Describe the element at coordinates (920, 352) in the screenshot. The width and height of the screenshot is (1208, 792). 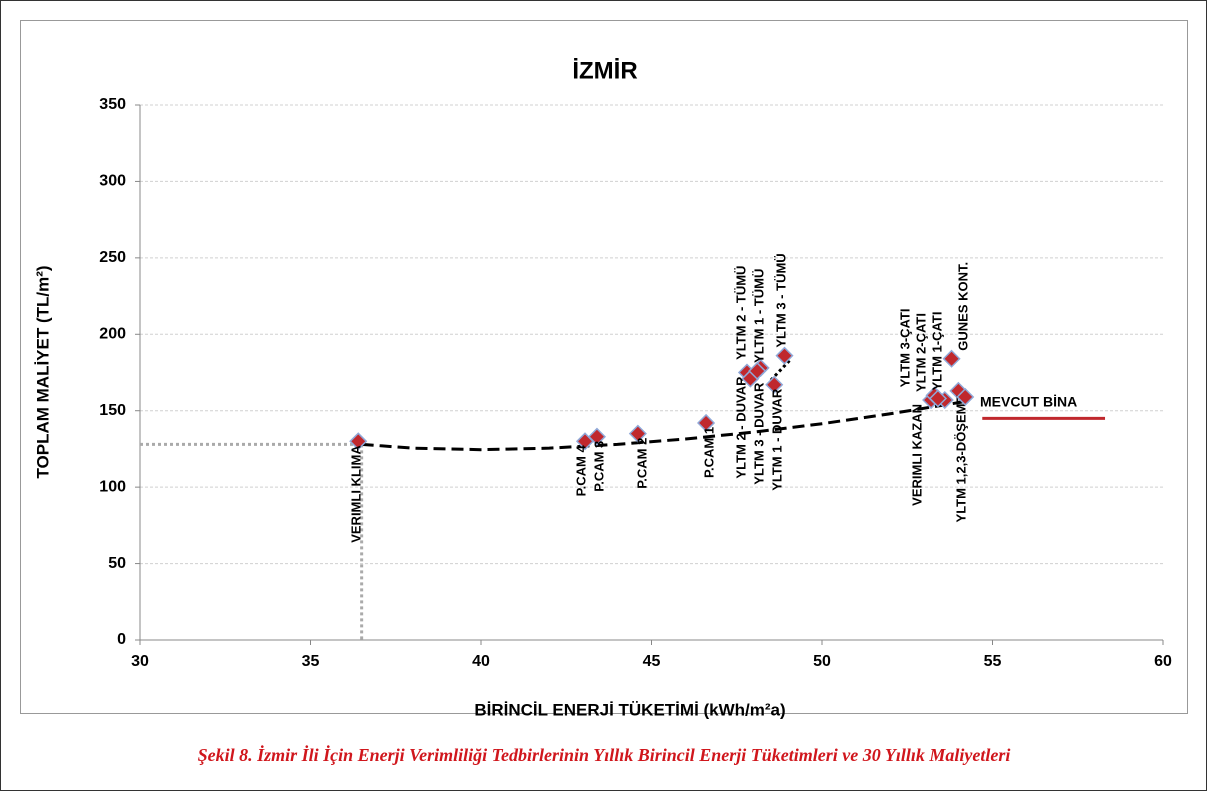
I see `point-label: YLTM 2-ÇATI` at that location.